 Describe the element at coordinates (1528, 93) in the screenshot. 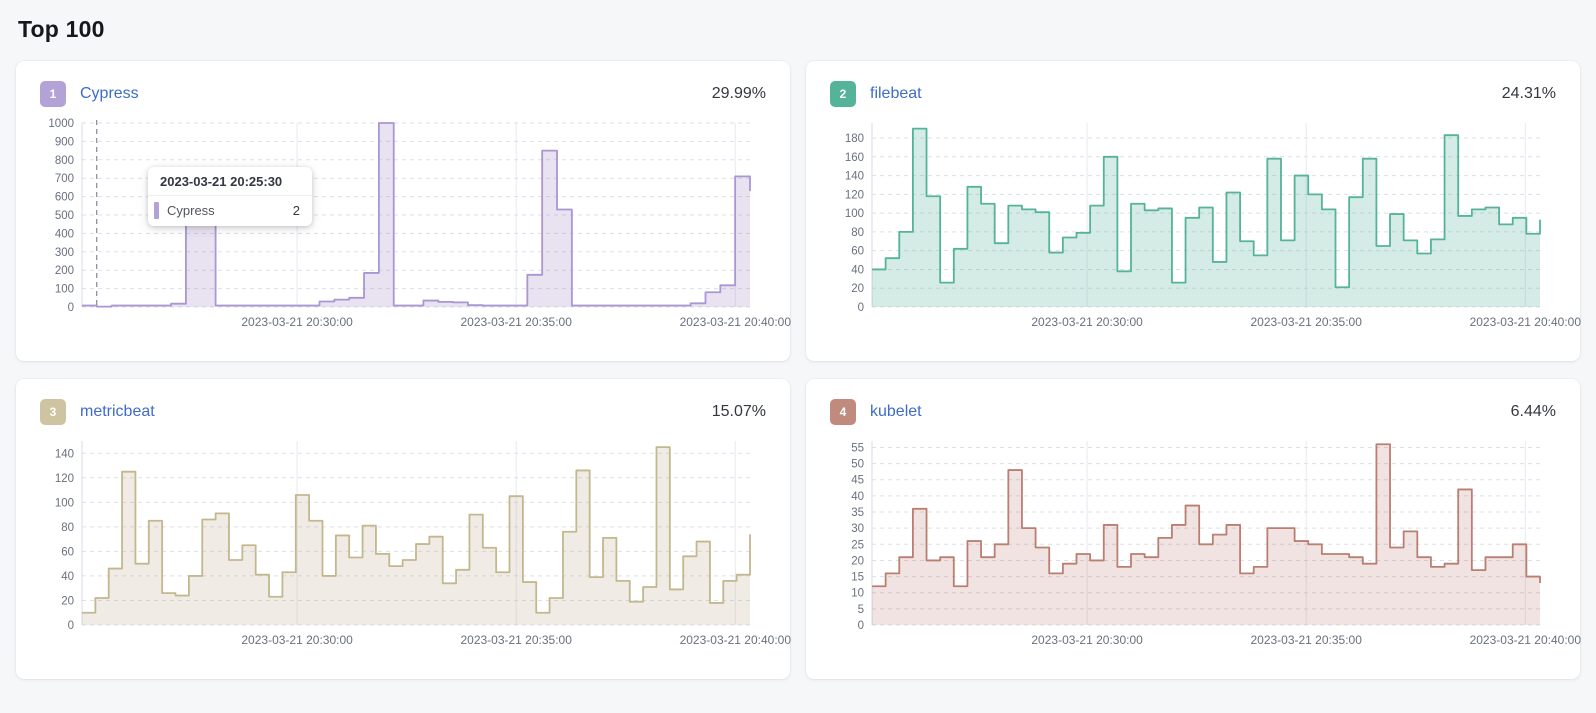

I see `percent-value: 24.31%` at that location.